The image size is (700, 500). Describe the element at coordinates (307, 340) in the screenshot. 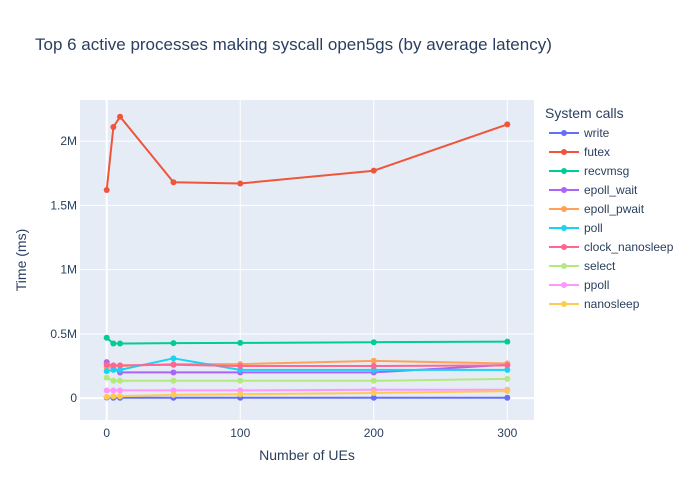

I see `series-recvmsg` at that location.